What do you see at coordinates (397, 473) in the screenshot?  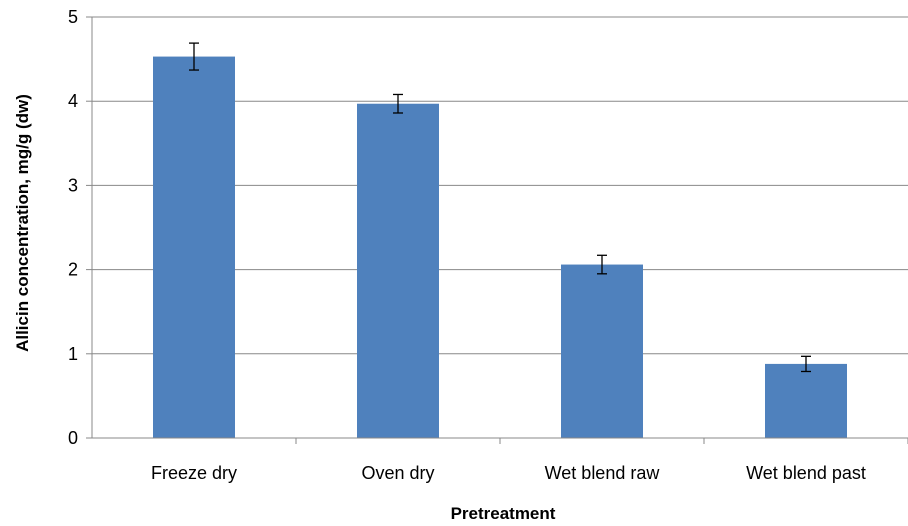 I see `x-tick-label: Oven dry` at bounding box center [397, 473].